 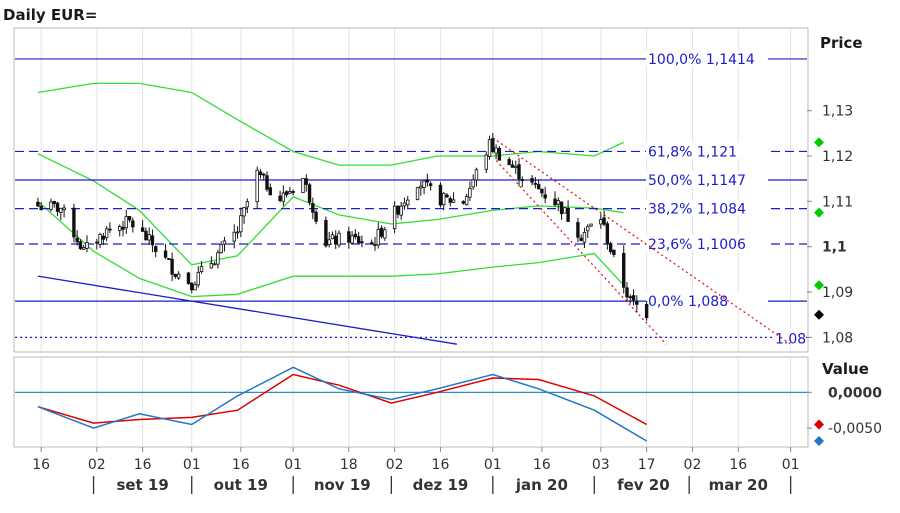 I want to click on price-axis-label: 1,12, so click(x=837, y=157).